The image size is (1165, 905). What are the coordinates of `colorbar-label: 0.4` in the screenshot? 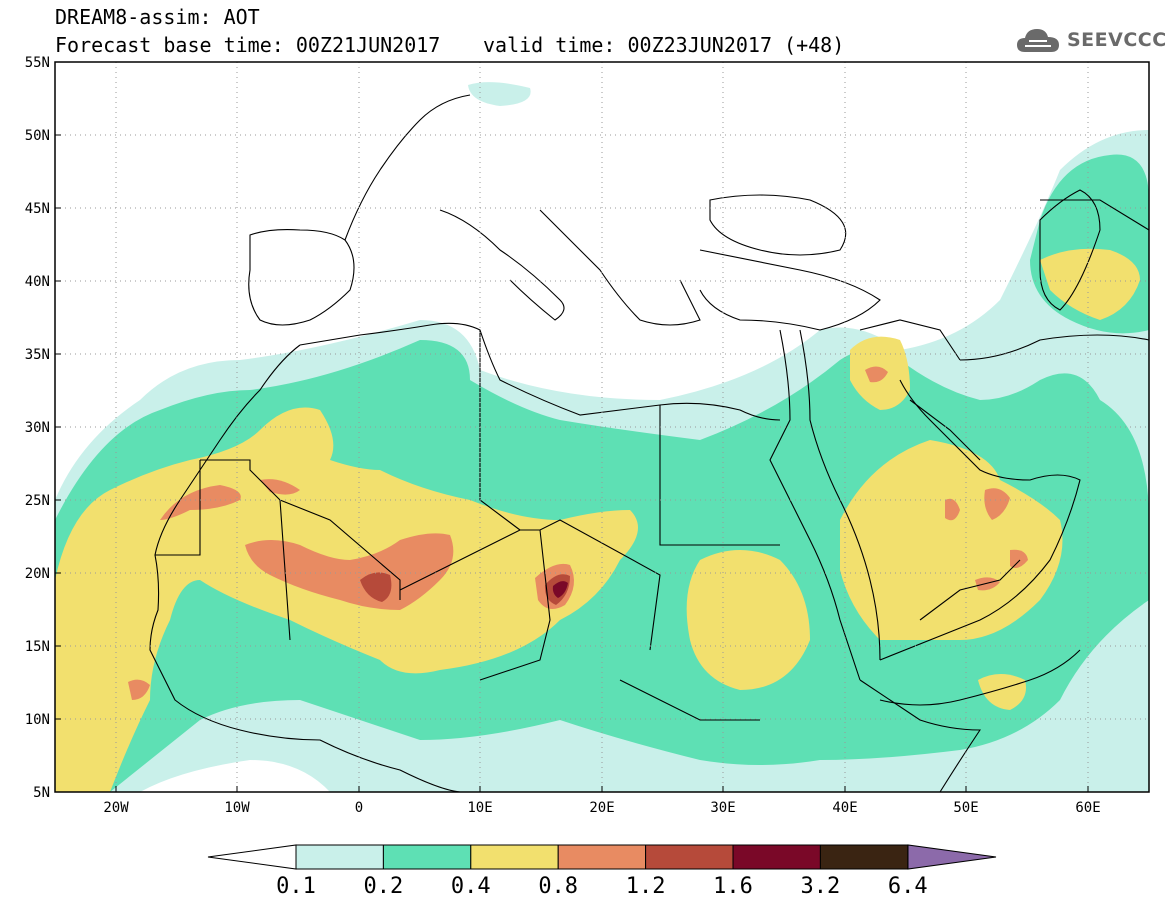 It's located at (471, 886).